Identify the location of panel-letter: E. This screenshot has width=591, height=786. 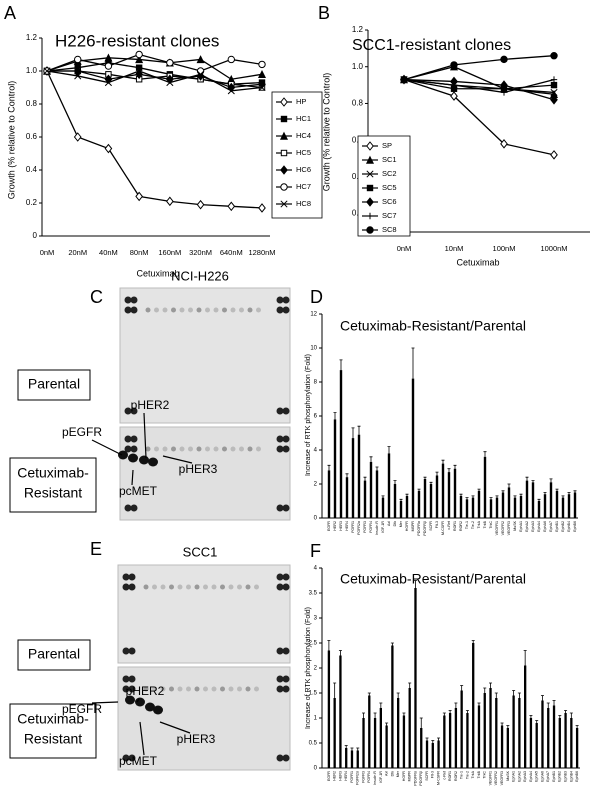
(96, 549).